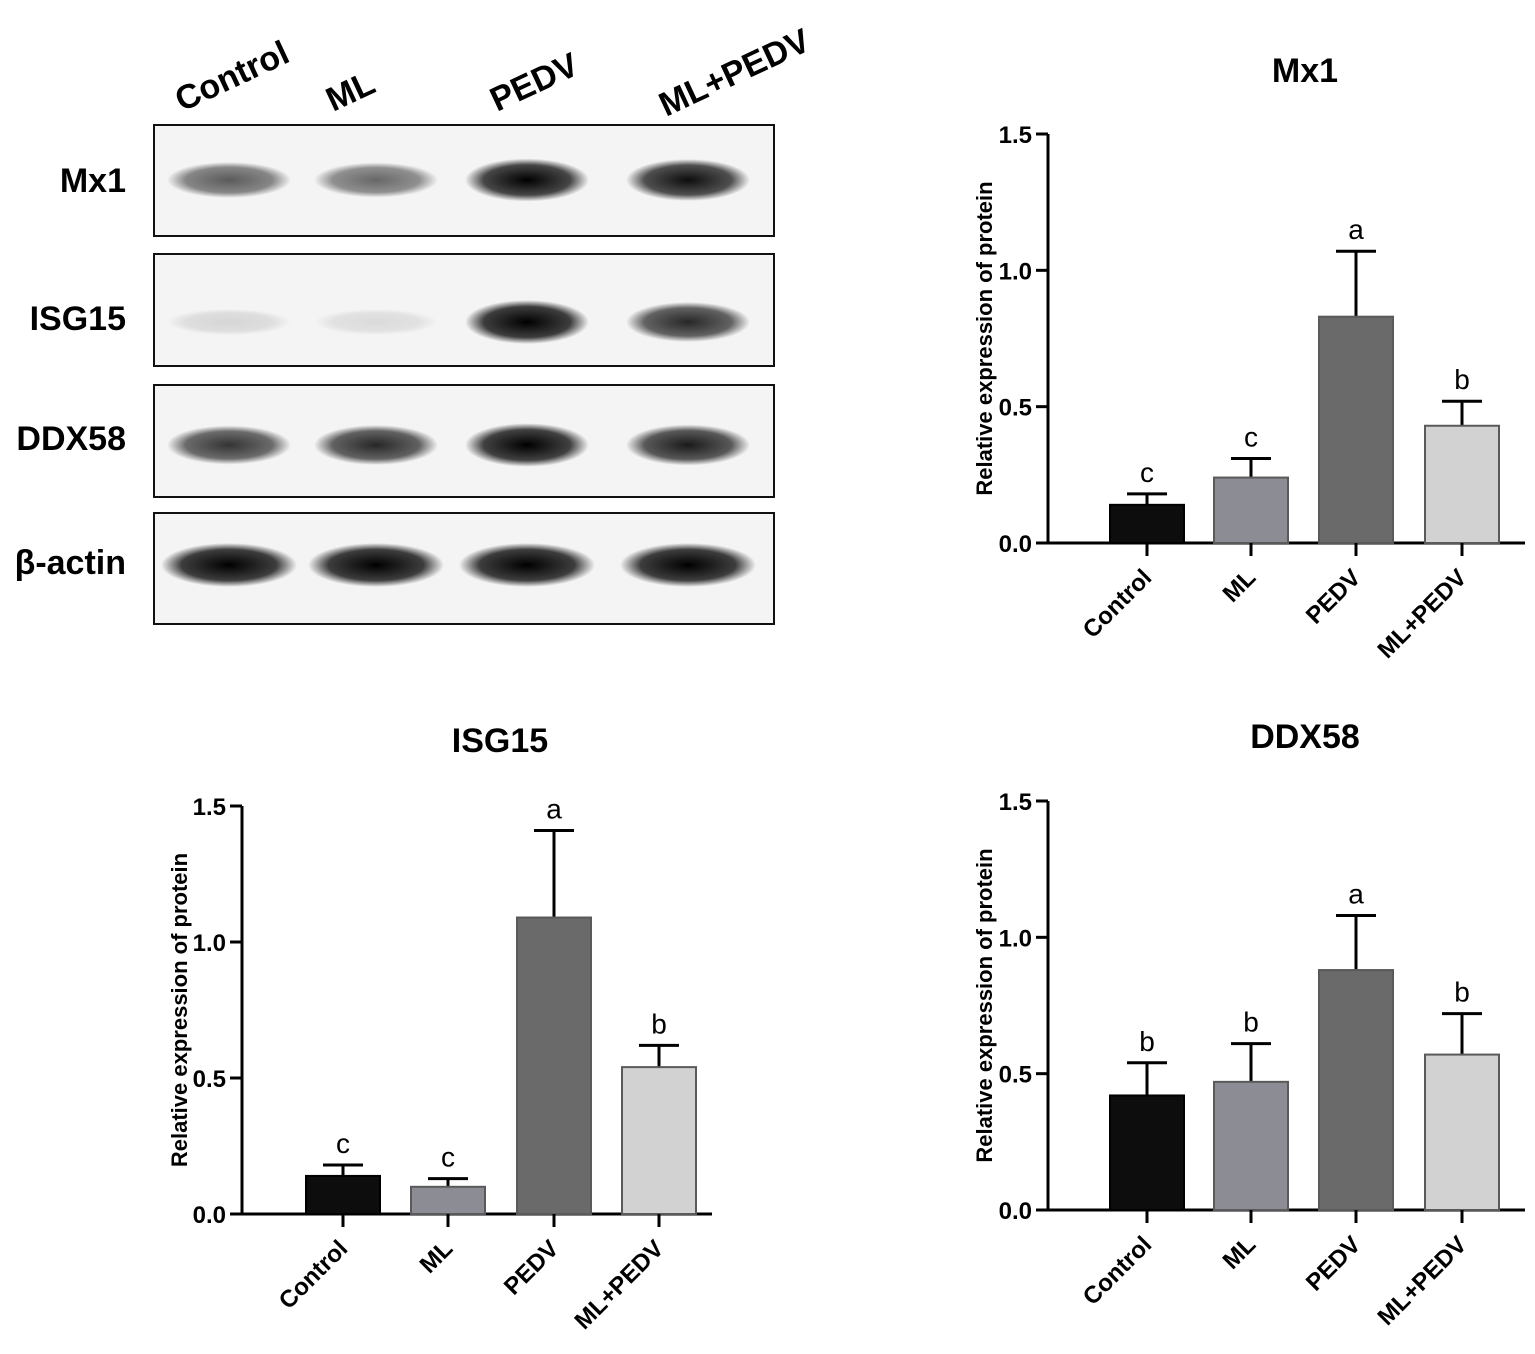 This screenshot has height=1354, width=1535. I want to click on ddx58-x-label-ml-pedv: ML+PEDV, so click(1423, 1281).